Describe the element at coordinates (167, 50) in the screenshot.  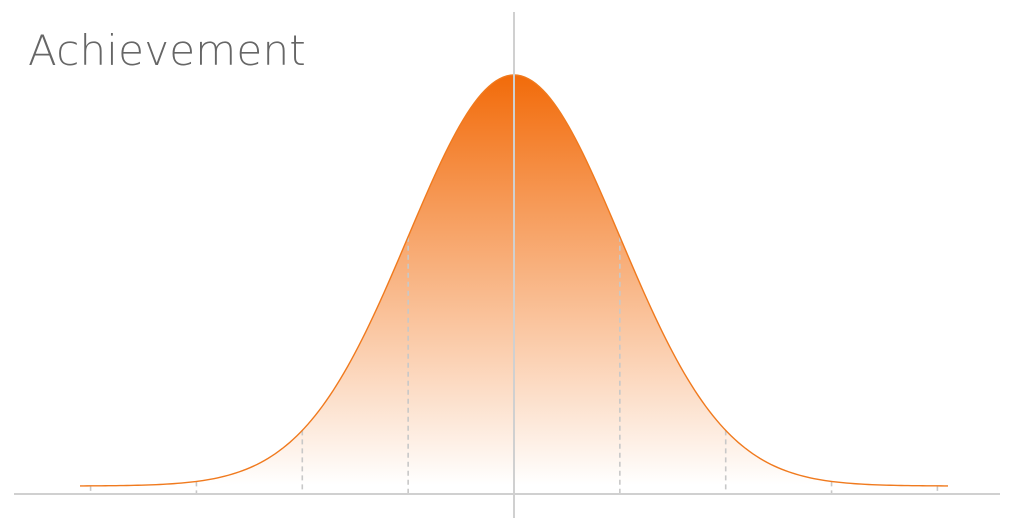
I see `chart-title: Achievement` at that location.